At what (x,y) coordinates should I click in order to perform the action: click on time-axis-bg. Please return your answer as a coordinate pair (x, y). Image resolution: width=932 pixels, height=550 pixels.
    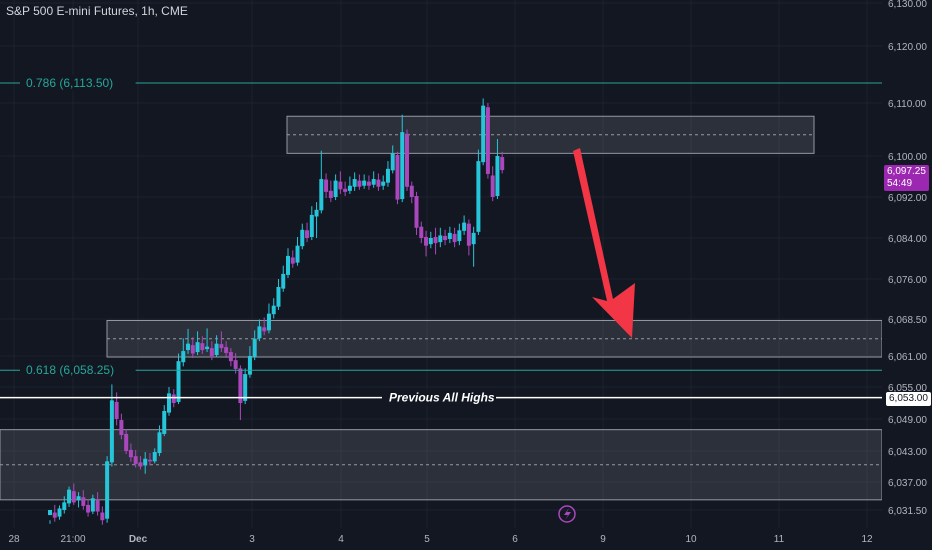
    Looking at the image, I should click on (441, 539).